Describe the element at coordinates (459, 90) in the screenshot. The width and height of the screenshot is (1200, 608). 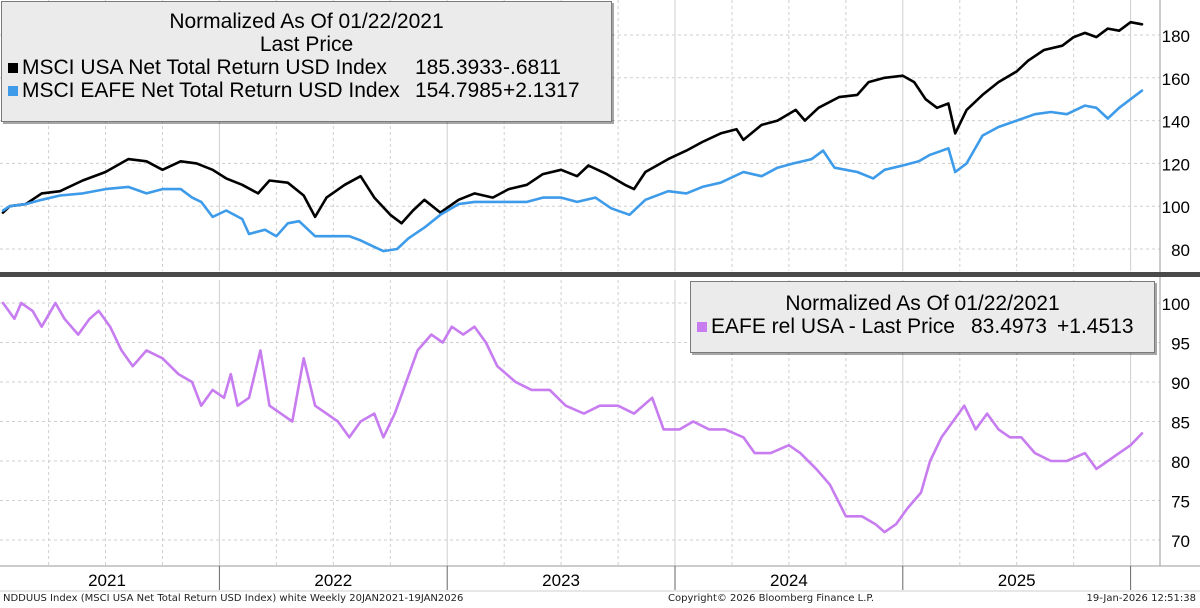
I see `legend-value-eafe: 154.7985` at that location.